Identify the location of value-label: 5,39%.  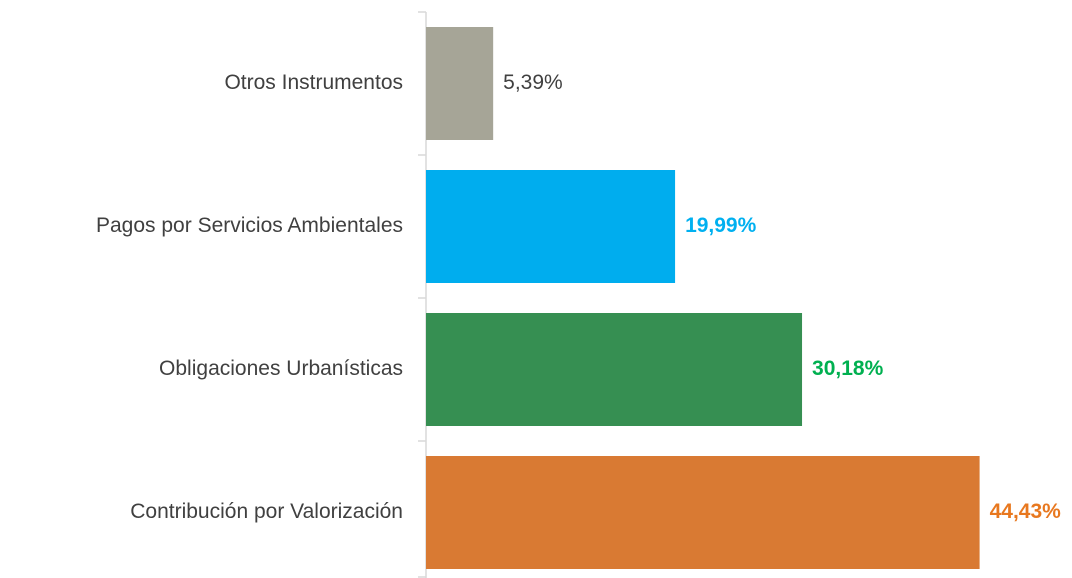
(533, 82).